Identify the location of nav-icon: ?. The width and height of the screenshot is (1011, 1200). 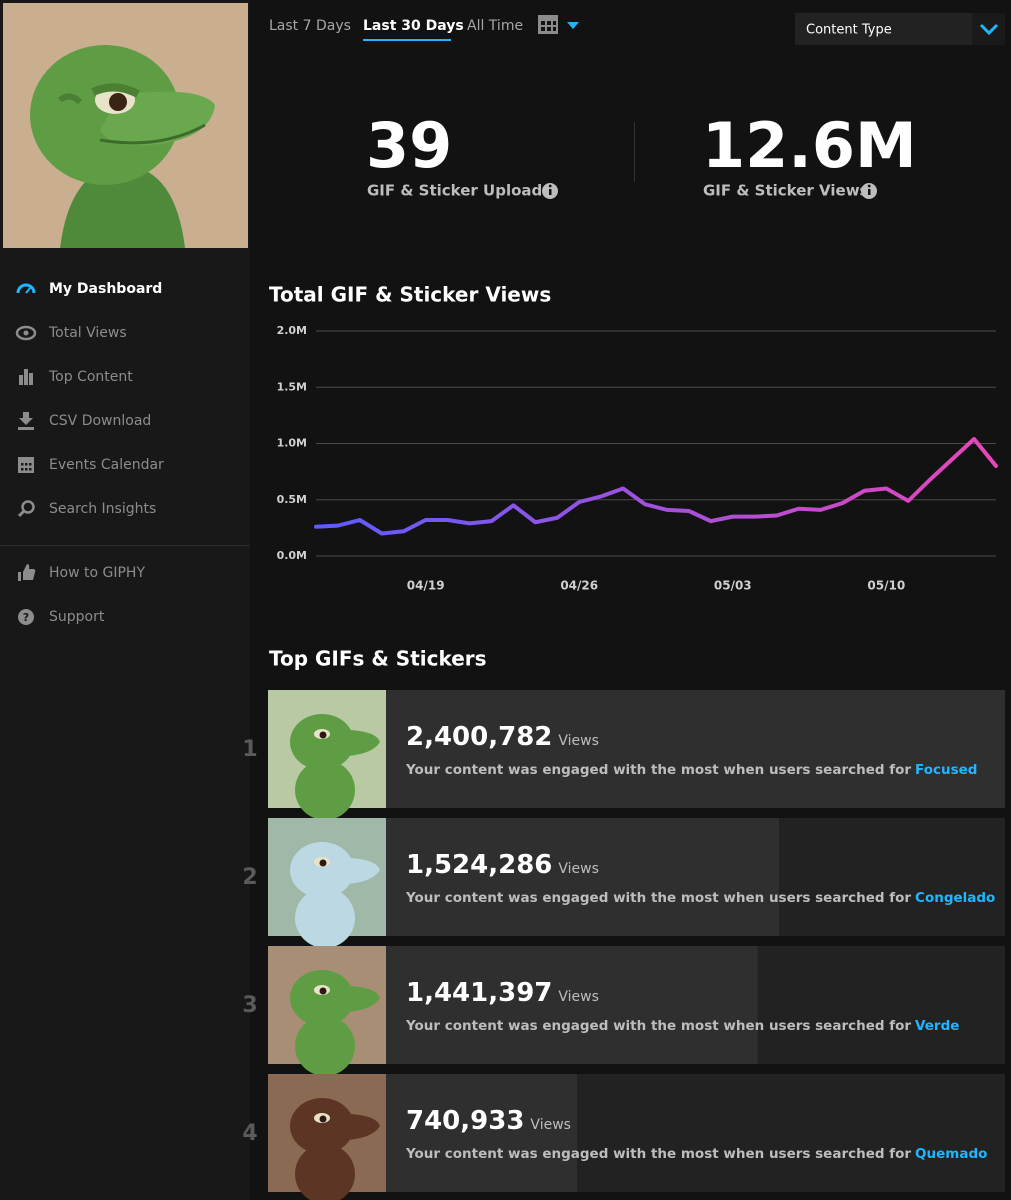
(26, 617).